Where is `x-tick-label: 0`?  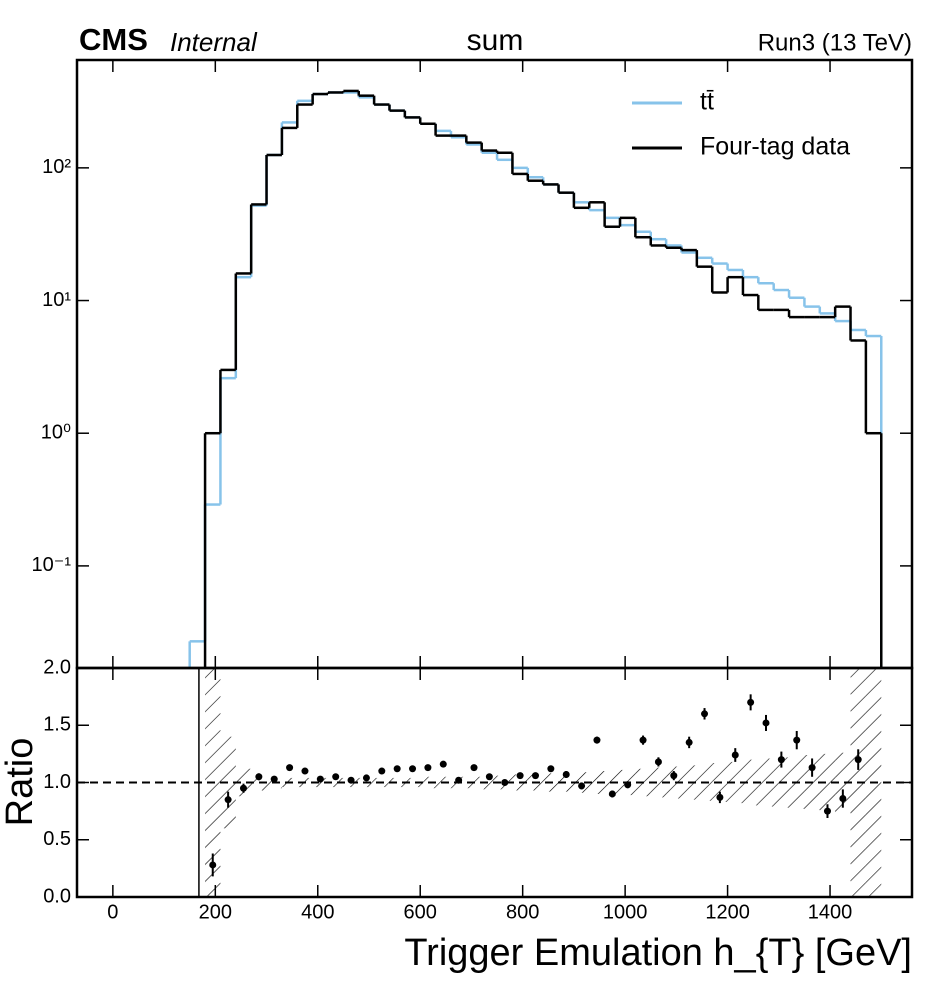 x-tick-label: 0 is located at coordinates (112, 912).